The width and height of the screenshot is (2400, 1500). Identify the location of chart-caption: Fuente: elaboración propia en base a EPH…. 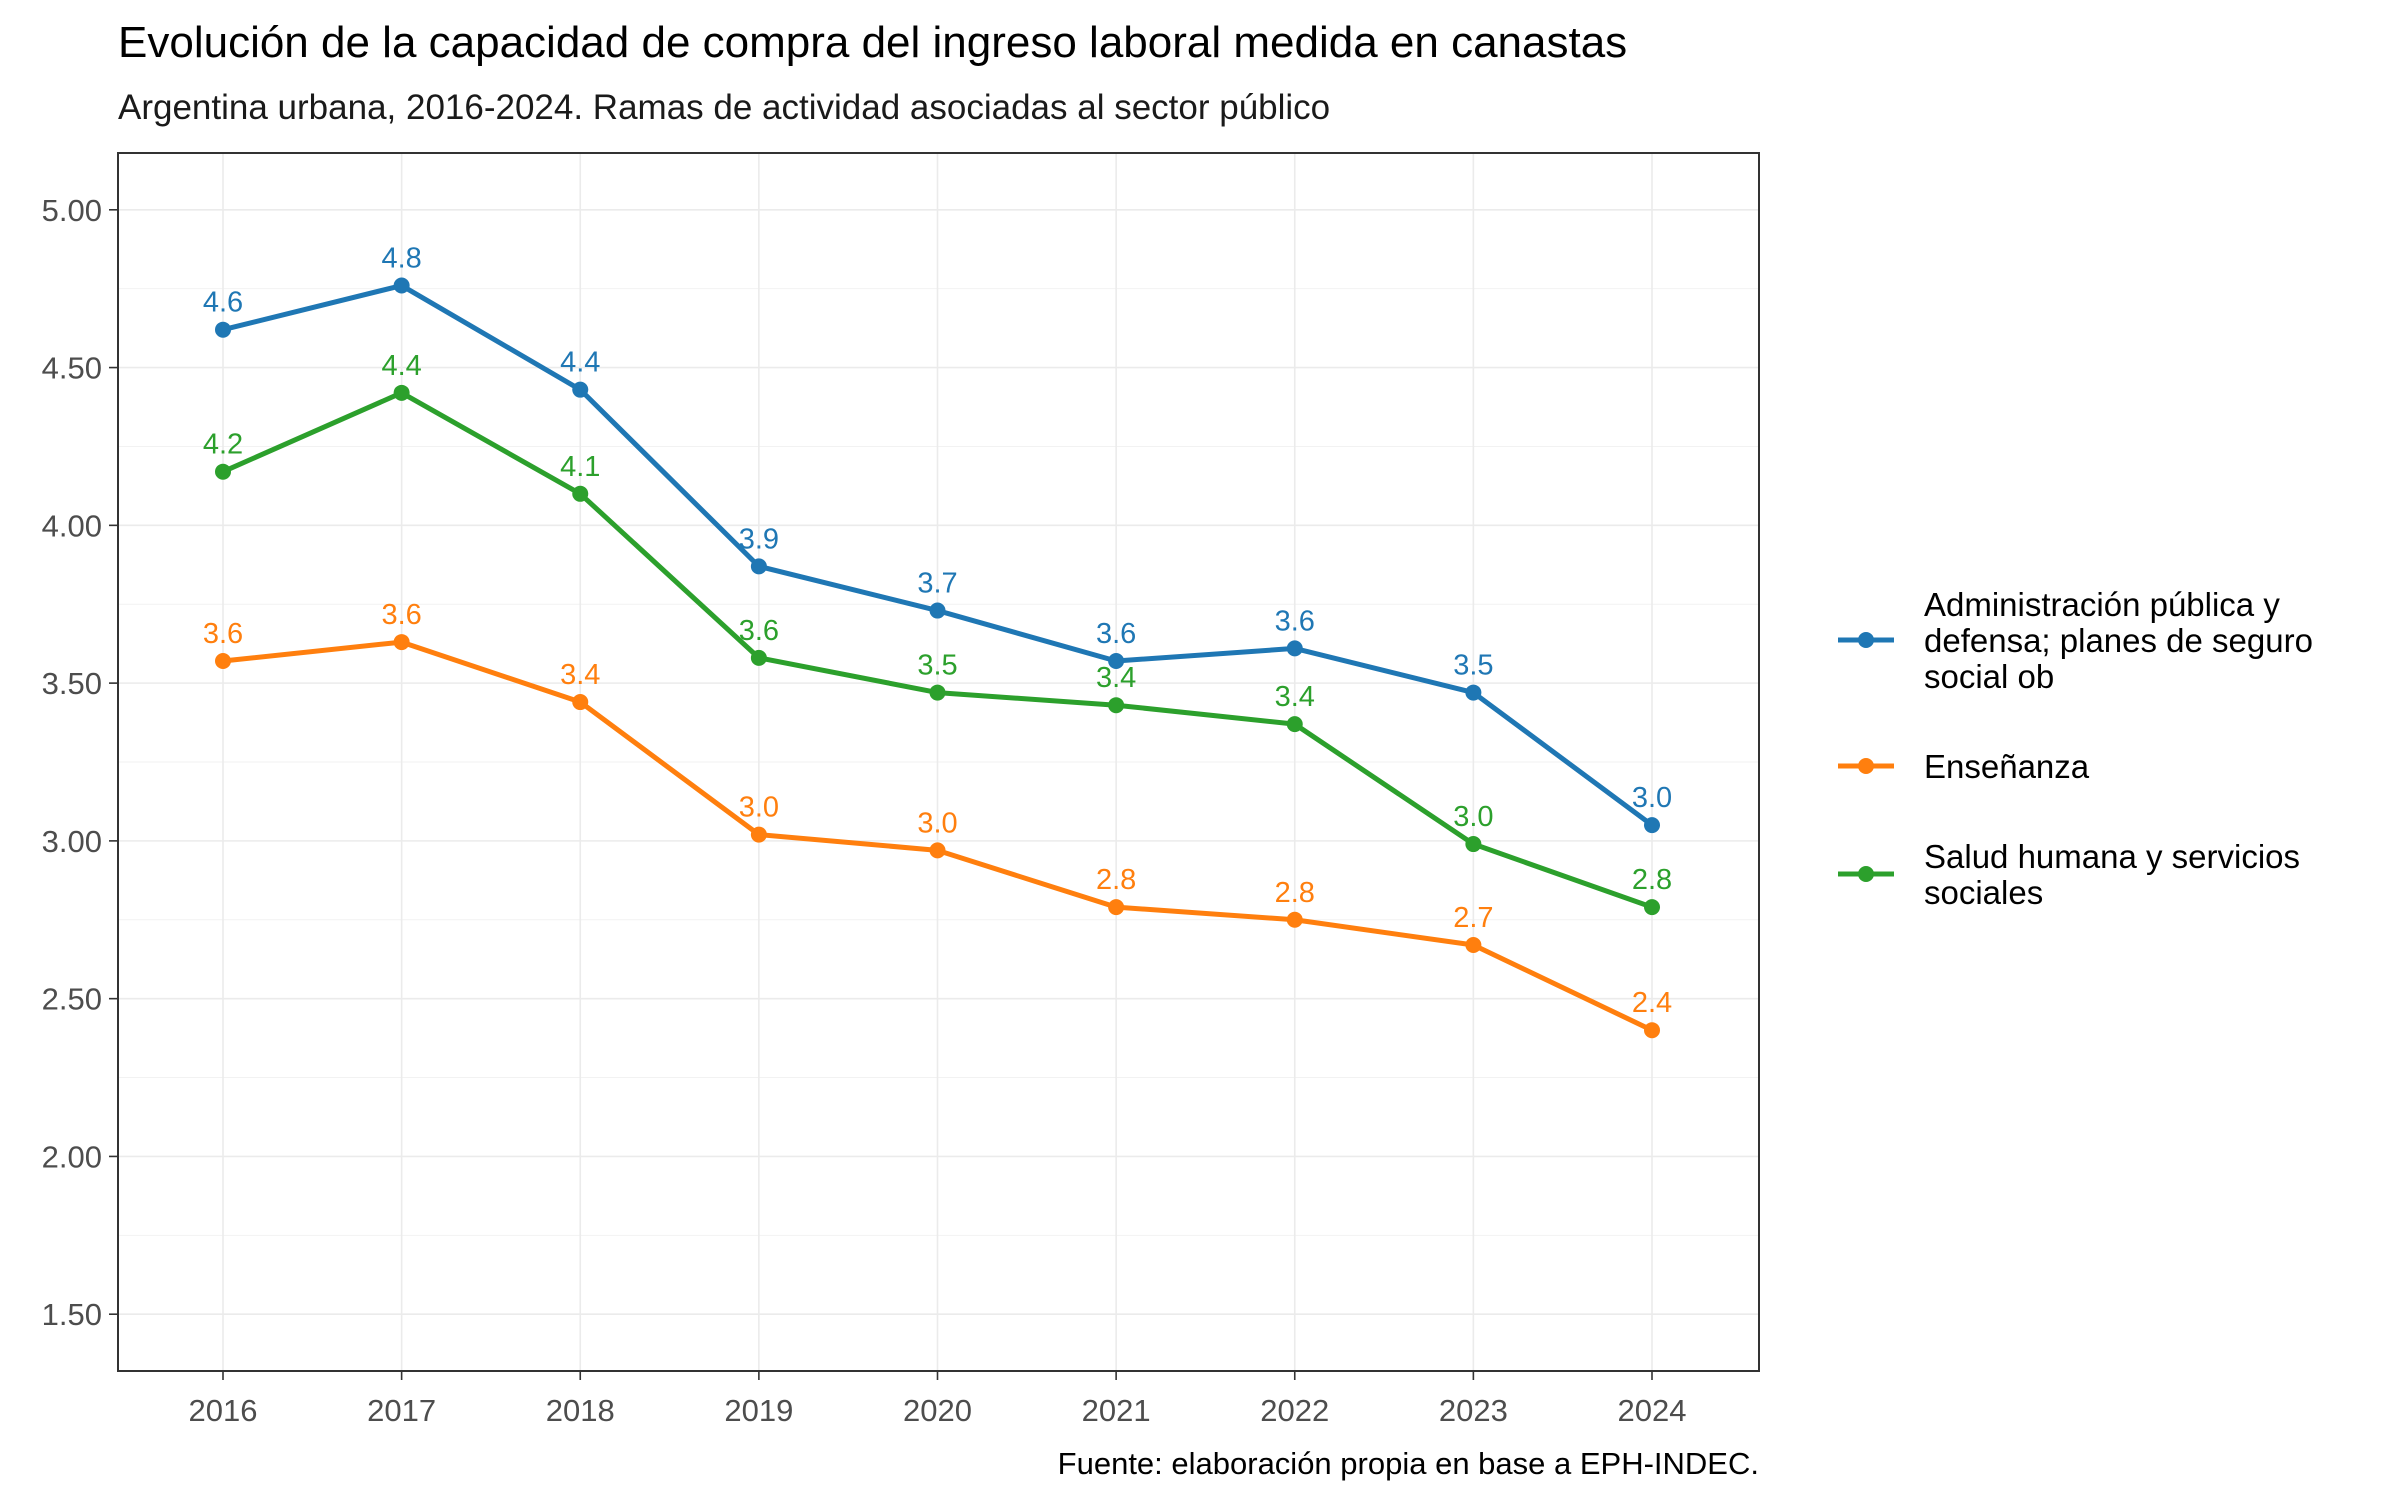
(1408, 1463).